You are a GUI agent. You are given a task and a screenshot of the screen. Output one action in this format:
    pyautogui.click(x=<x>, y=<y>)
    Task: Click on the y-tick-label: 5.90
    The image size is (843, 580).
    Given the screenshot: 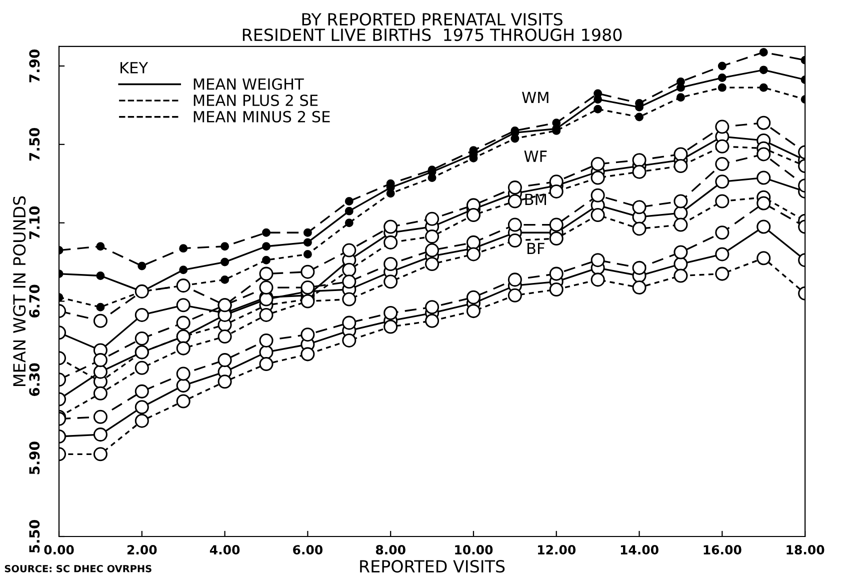 What is the action you would take?
    pyautogui.click(x=34, y=458)
    